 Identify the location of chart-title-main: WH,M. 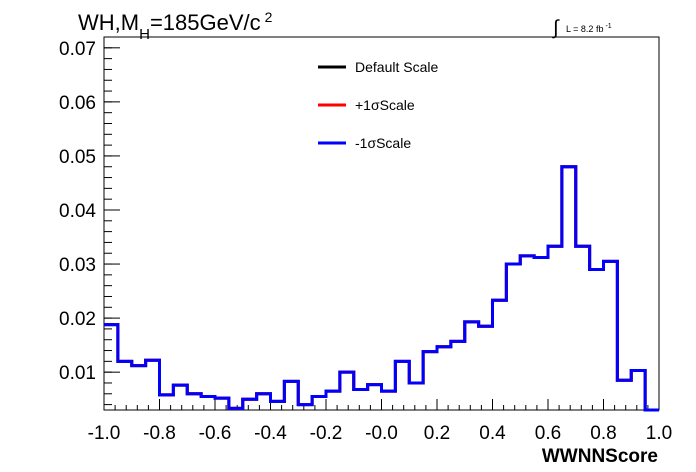
(108, 22).